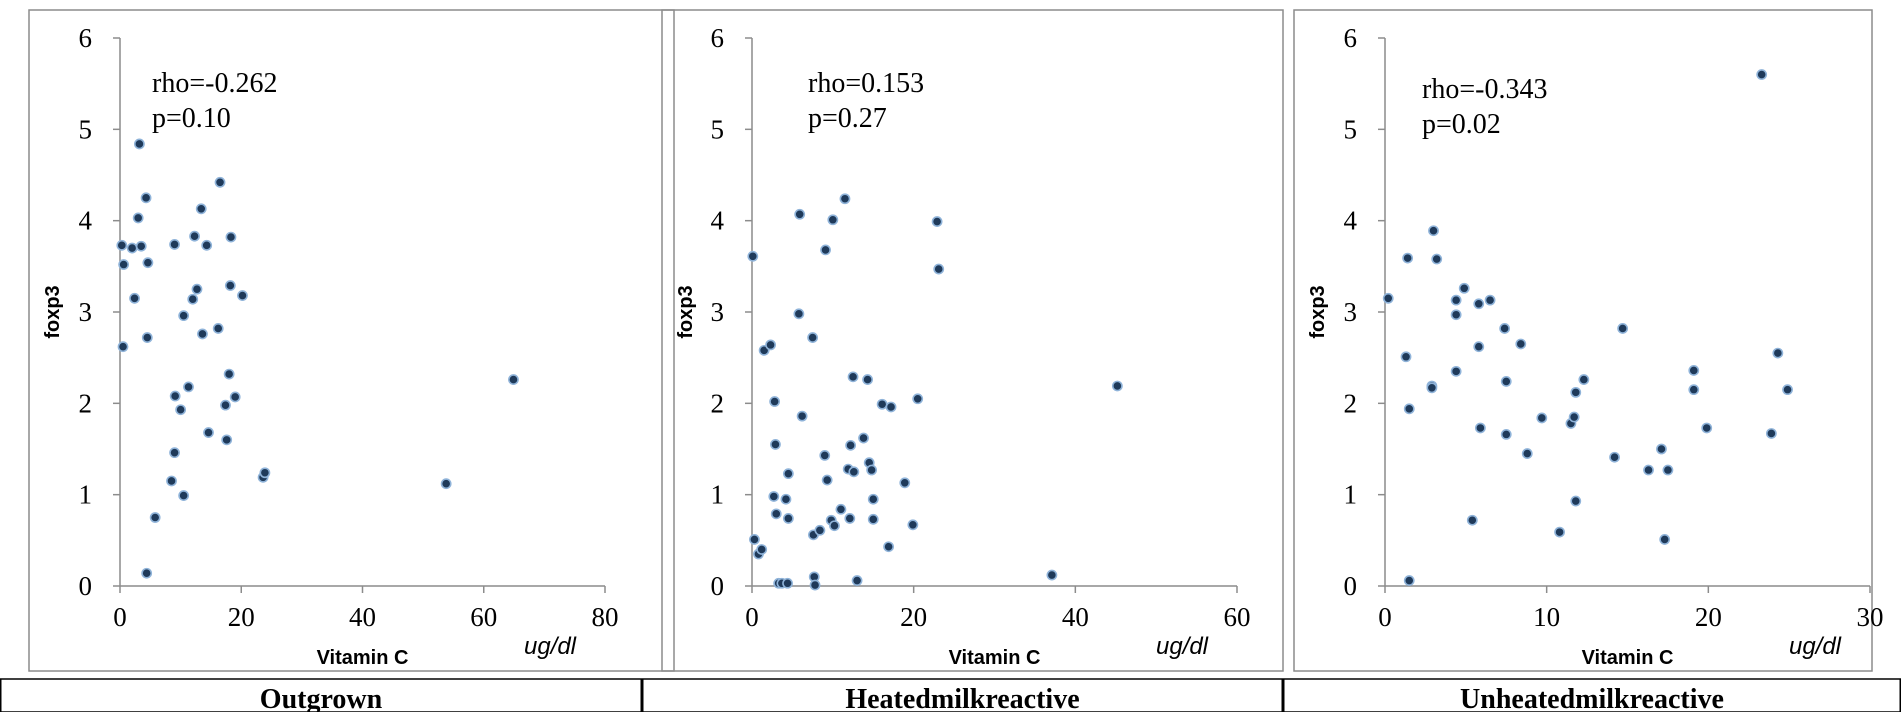 The height and width of the screenshot is (712, 1901). I want to click on x-tick-label: 60, so click(1237, 617).